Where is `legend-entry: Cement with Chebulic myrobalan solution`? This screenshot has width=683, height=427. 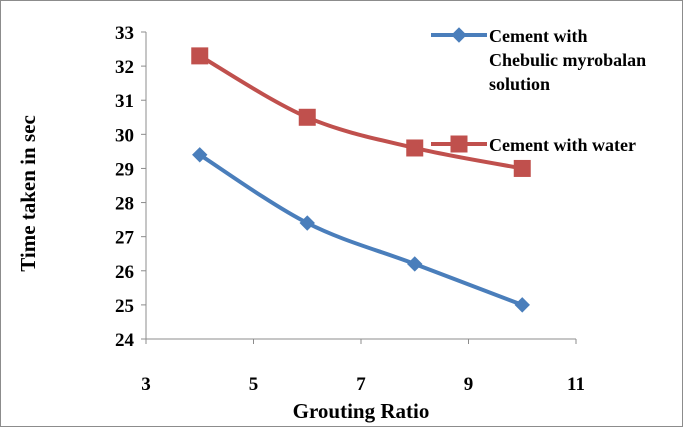 legend-entry: Cement with Chebulic myrobalan solution is located at coordinates (538, 60).